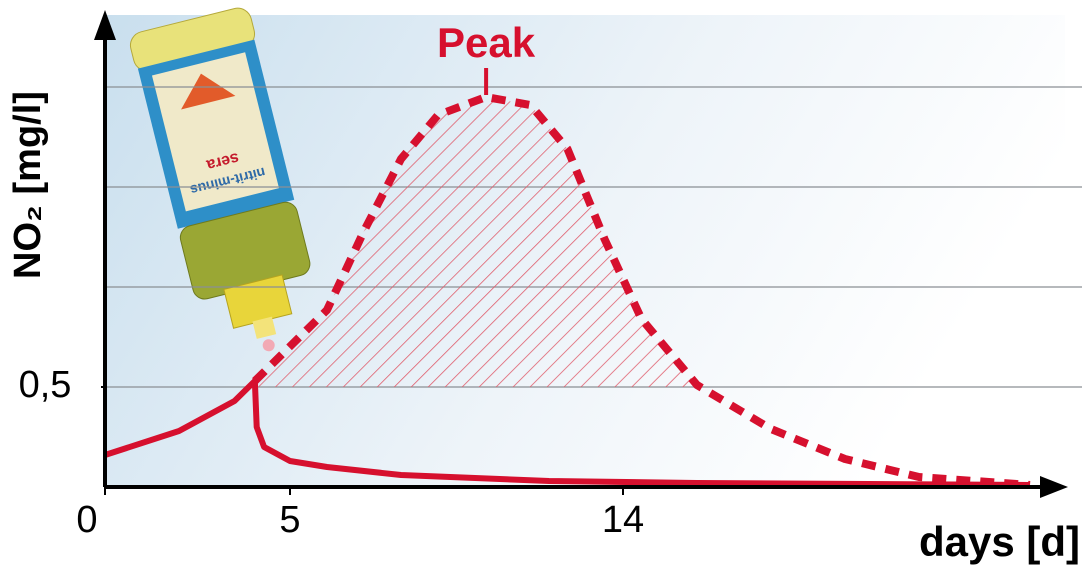 This screenshot has height=580, width=1092. I want to click on y-axis-arrow, so click(105, 25).